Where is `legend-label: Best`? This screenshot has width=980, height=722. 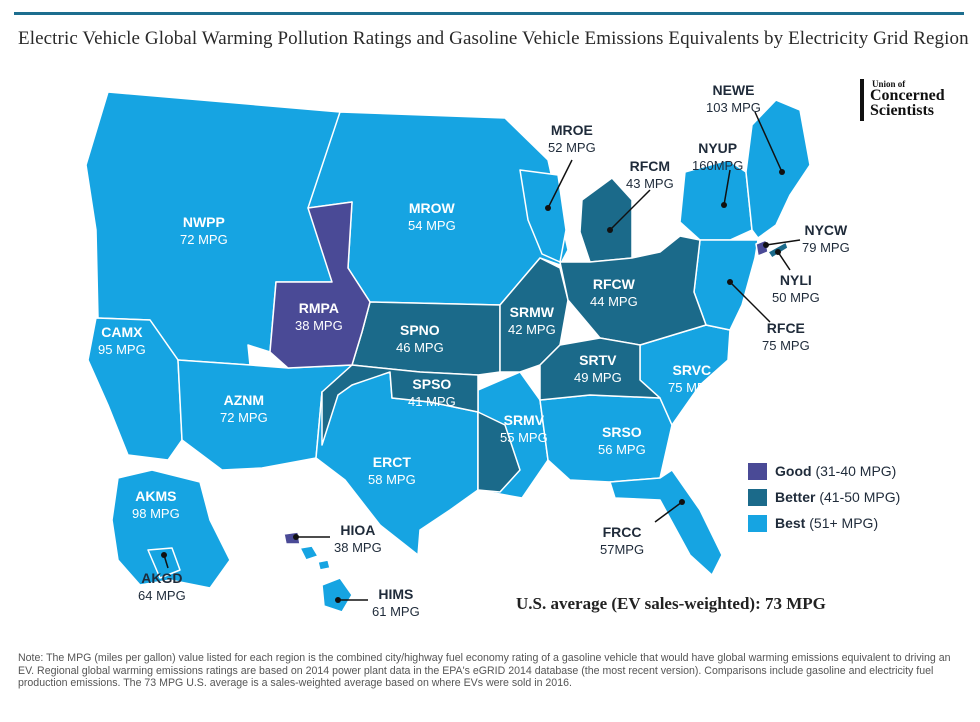
legend-label: Best is located at coordinates (790, 523).